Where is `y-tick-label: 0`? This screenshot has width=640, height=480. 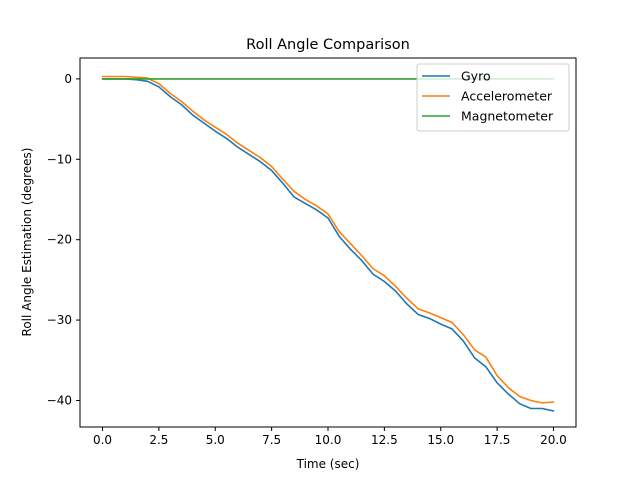
y-tick-label: 0 is located at coordinates (68, 79).